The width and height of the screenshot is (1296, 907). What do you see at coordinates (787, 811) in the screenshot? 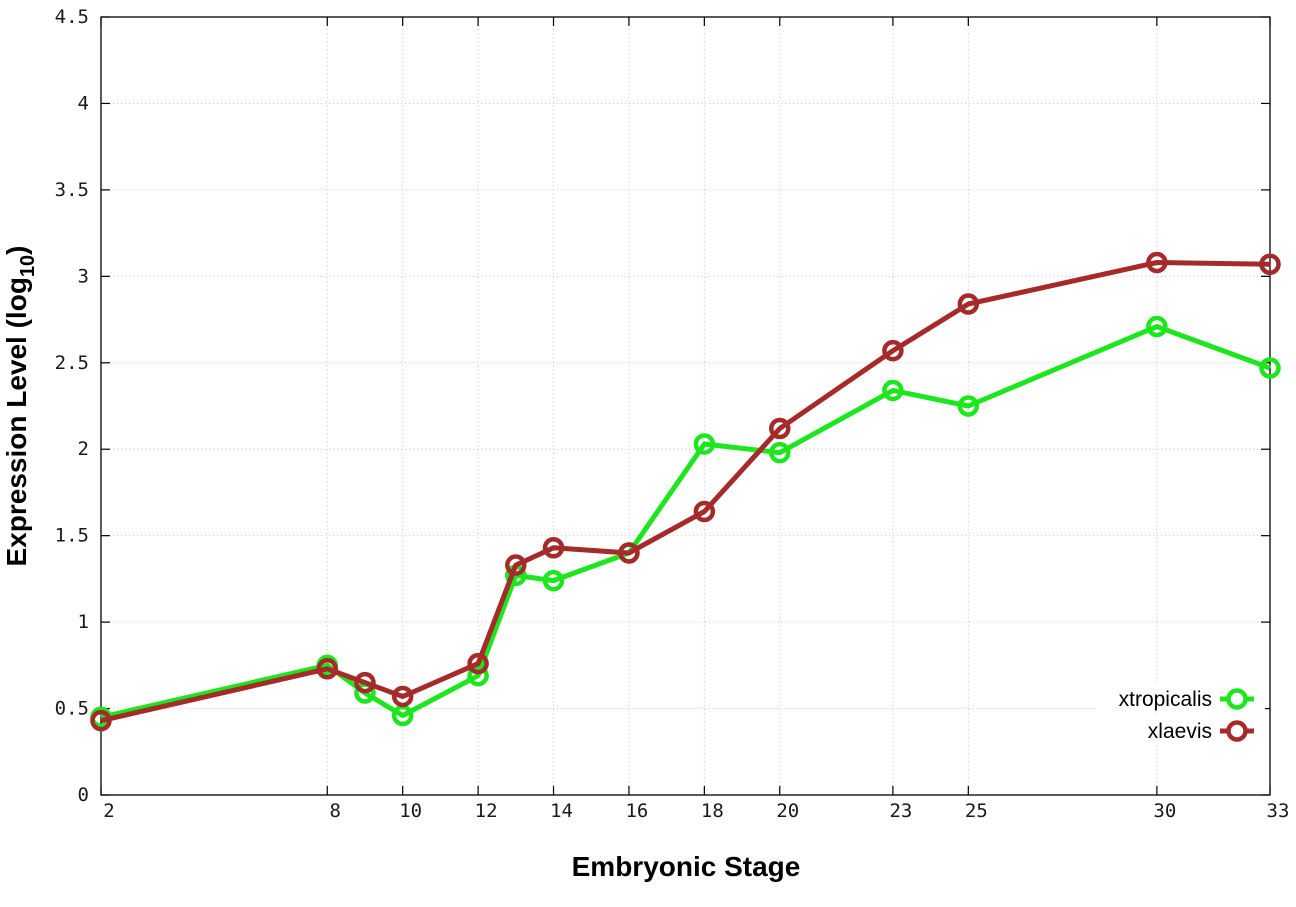
I see `x-tick-label: 20` at bounding box center [787, 811].